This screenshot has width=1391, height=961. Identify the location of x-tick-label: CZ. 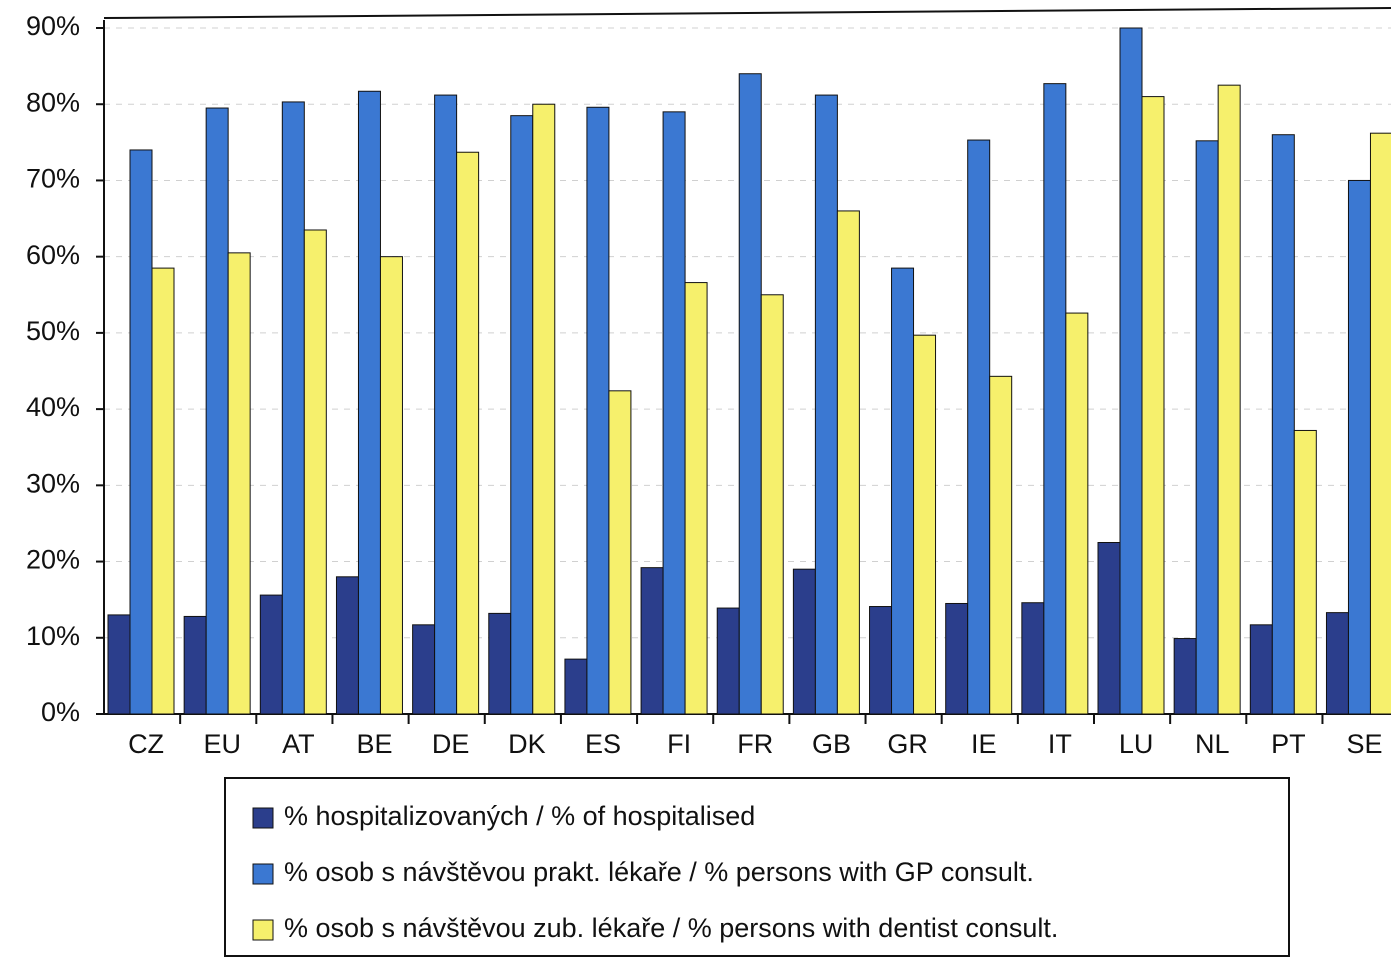
(146, 744).